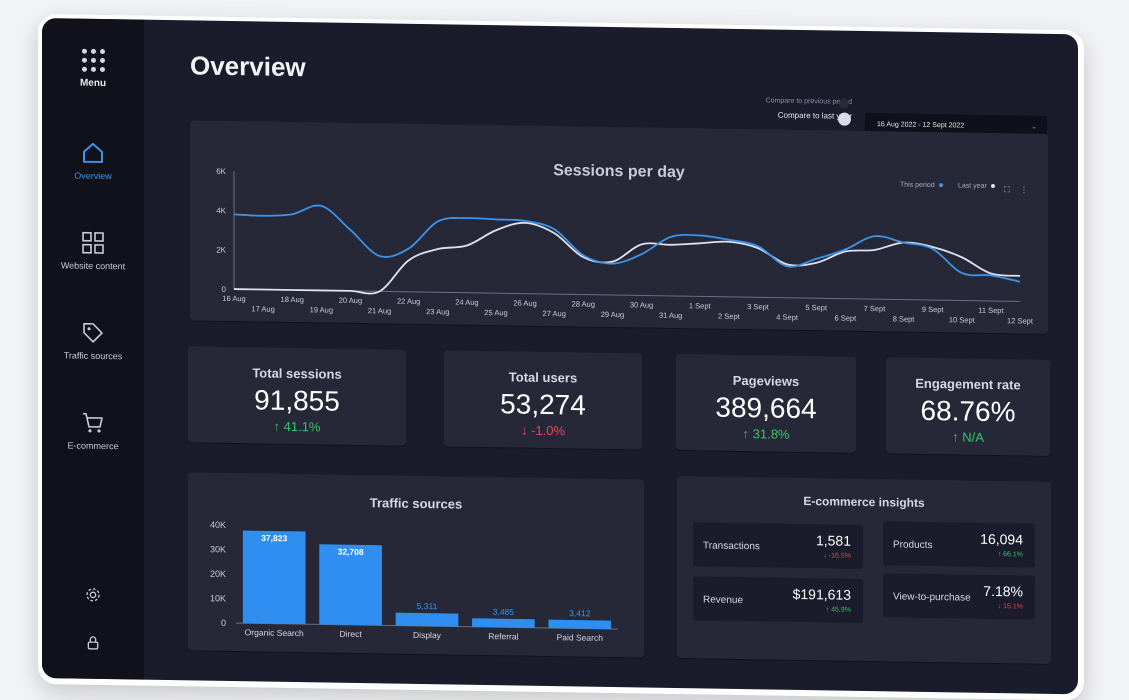 Image resolution: width=1129 pixels, height=700 pixels. What do you see at coordinates (297, 400) in the screenshot?
I see `kpi-value: 91,855` at bounding box center [297, 400].